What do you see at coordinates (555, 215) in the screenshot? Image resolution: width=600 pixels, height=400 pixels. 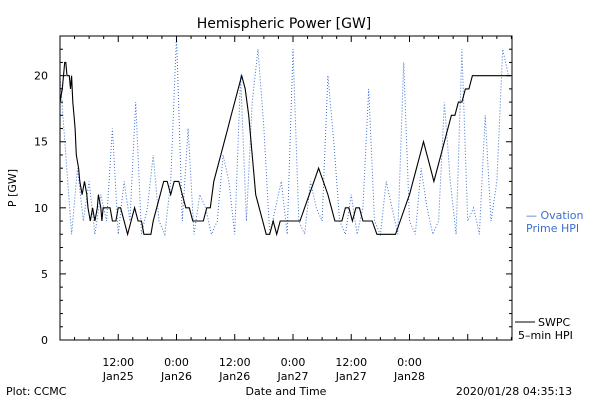 I see `legend-ovation-line1: — Ovation` at bounding box center [555, 215].